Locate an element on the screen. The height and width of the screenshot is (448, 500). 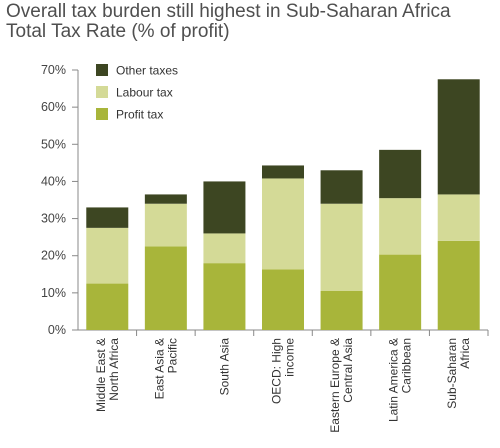
category-label: Latin America & Caribbean is located at coordinates (400, 380).